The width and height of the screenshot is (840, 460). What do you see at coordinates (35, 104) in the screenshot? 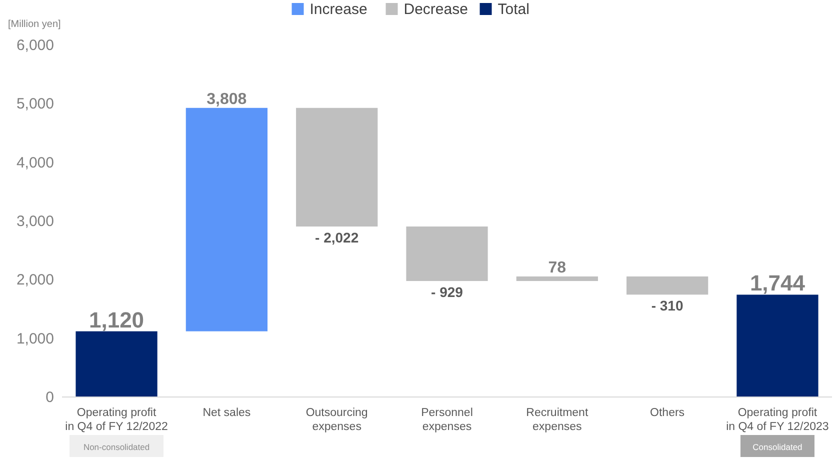
I see `y-tick-label: 5,000` at bounding box center [35, 104].